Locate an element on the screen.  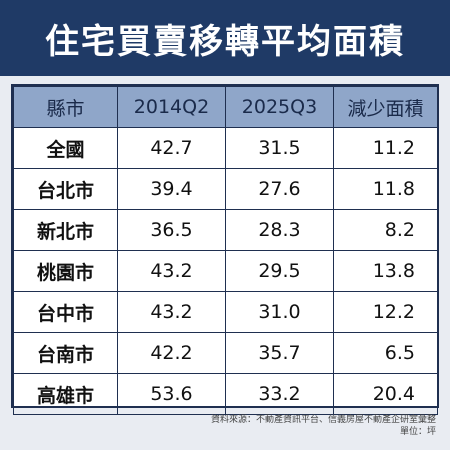
reduced-area-cell: 12.2 is located at coordinates (385, 312).